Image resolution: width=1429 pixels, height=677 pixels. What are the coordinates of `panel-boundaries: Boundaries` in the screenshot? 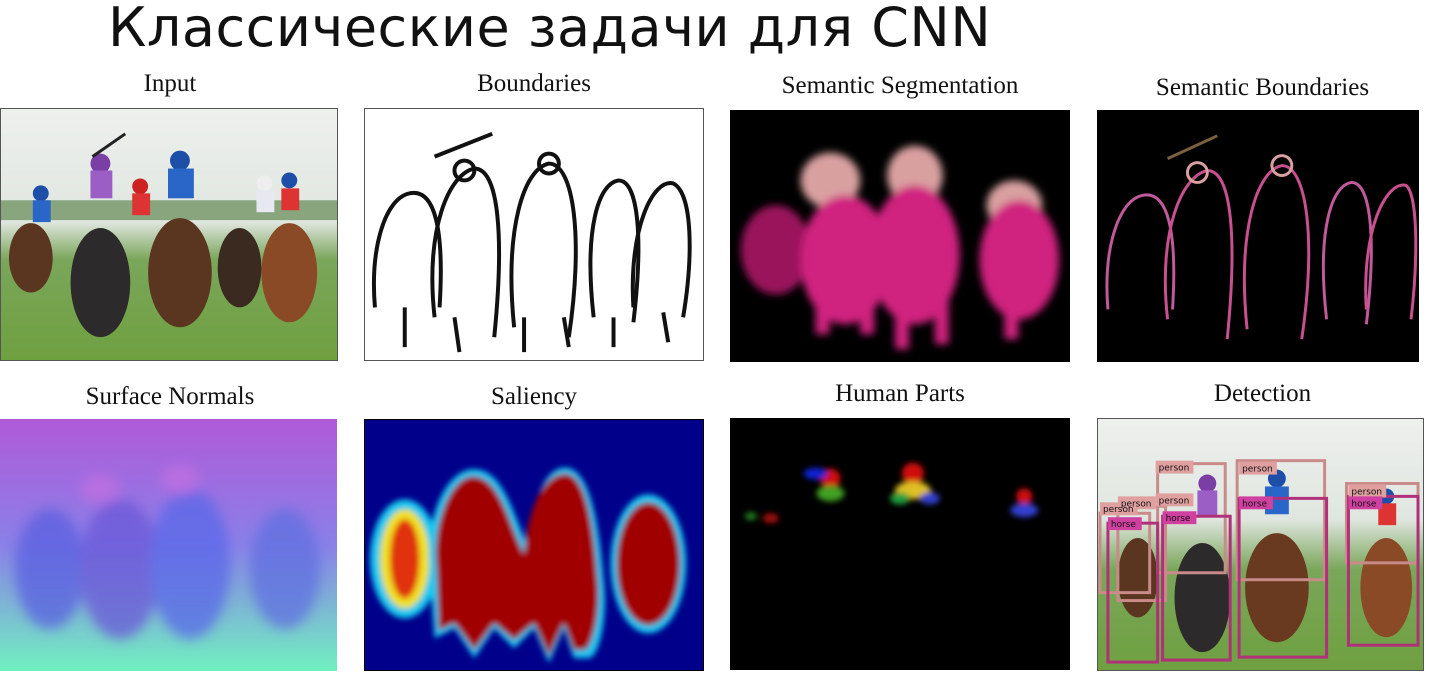 It's located at (534, 217).